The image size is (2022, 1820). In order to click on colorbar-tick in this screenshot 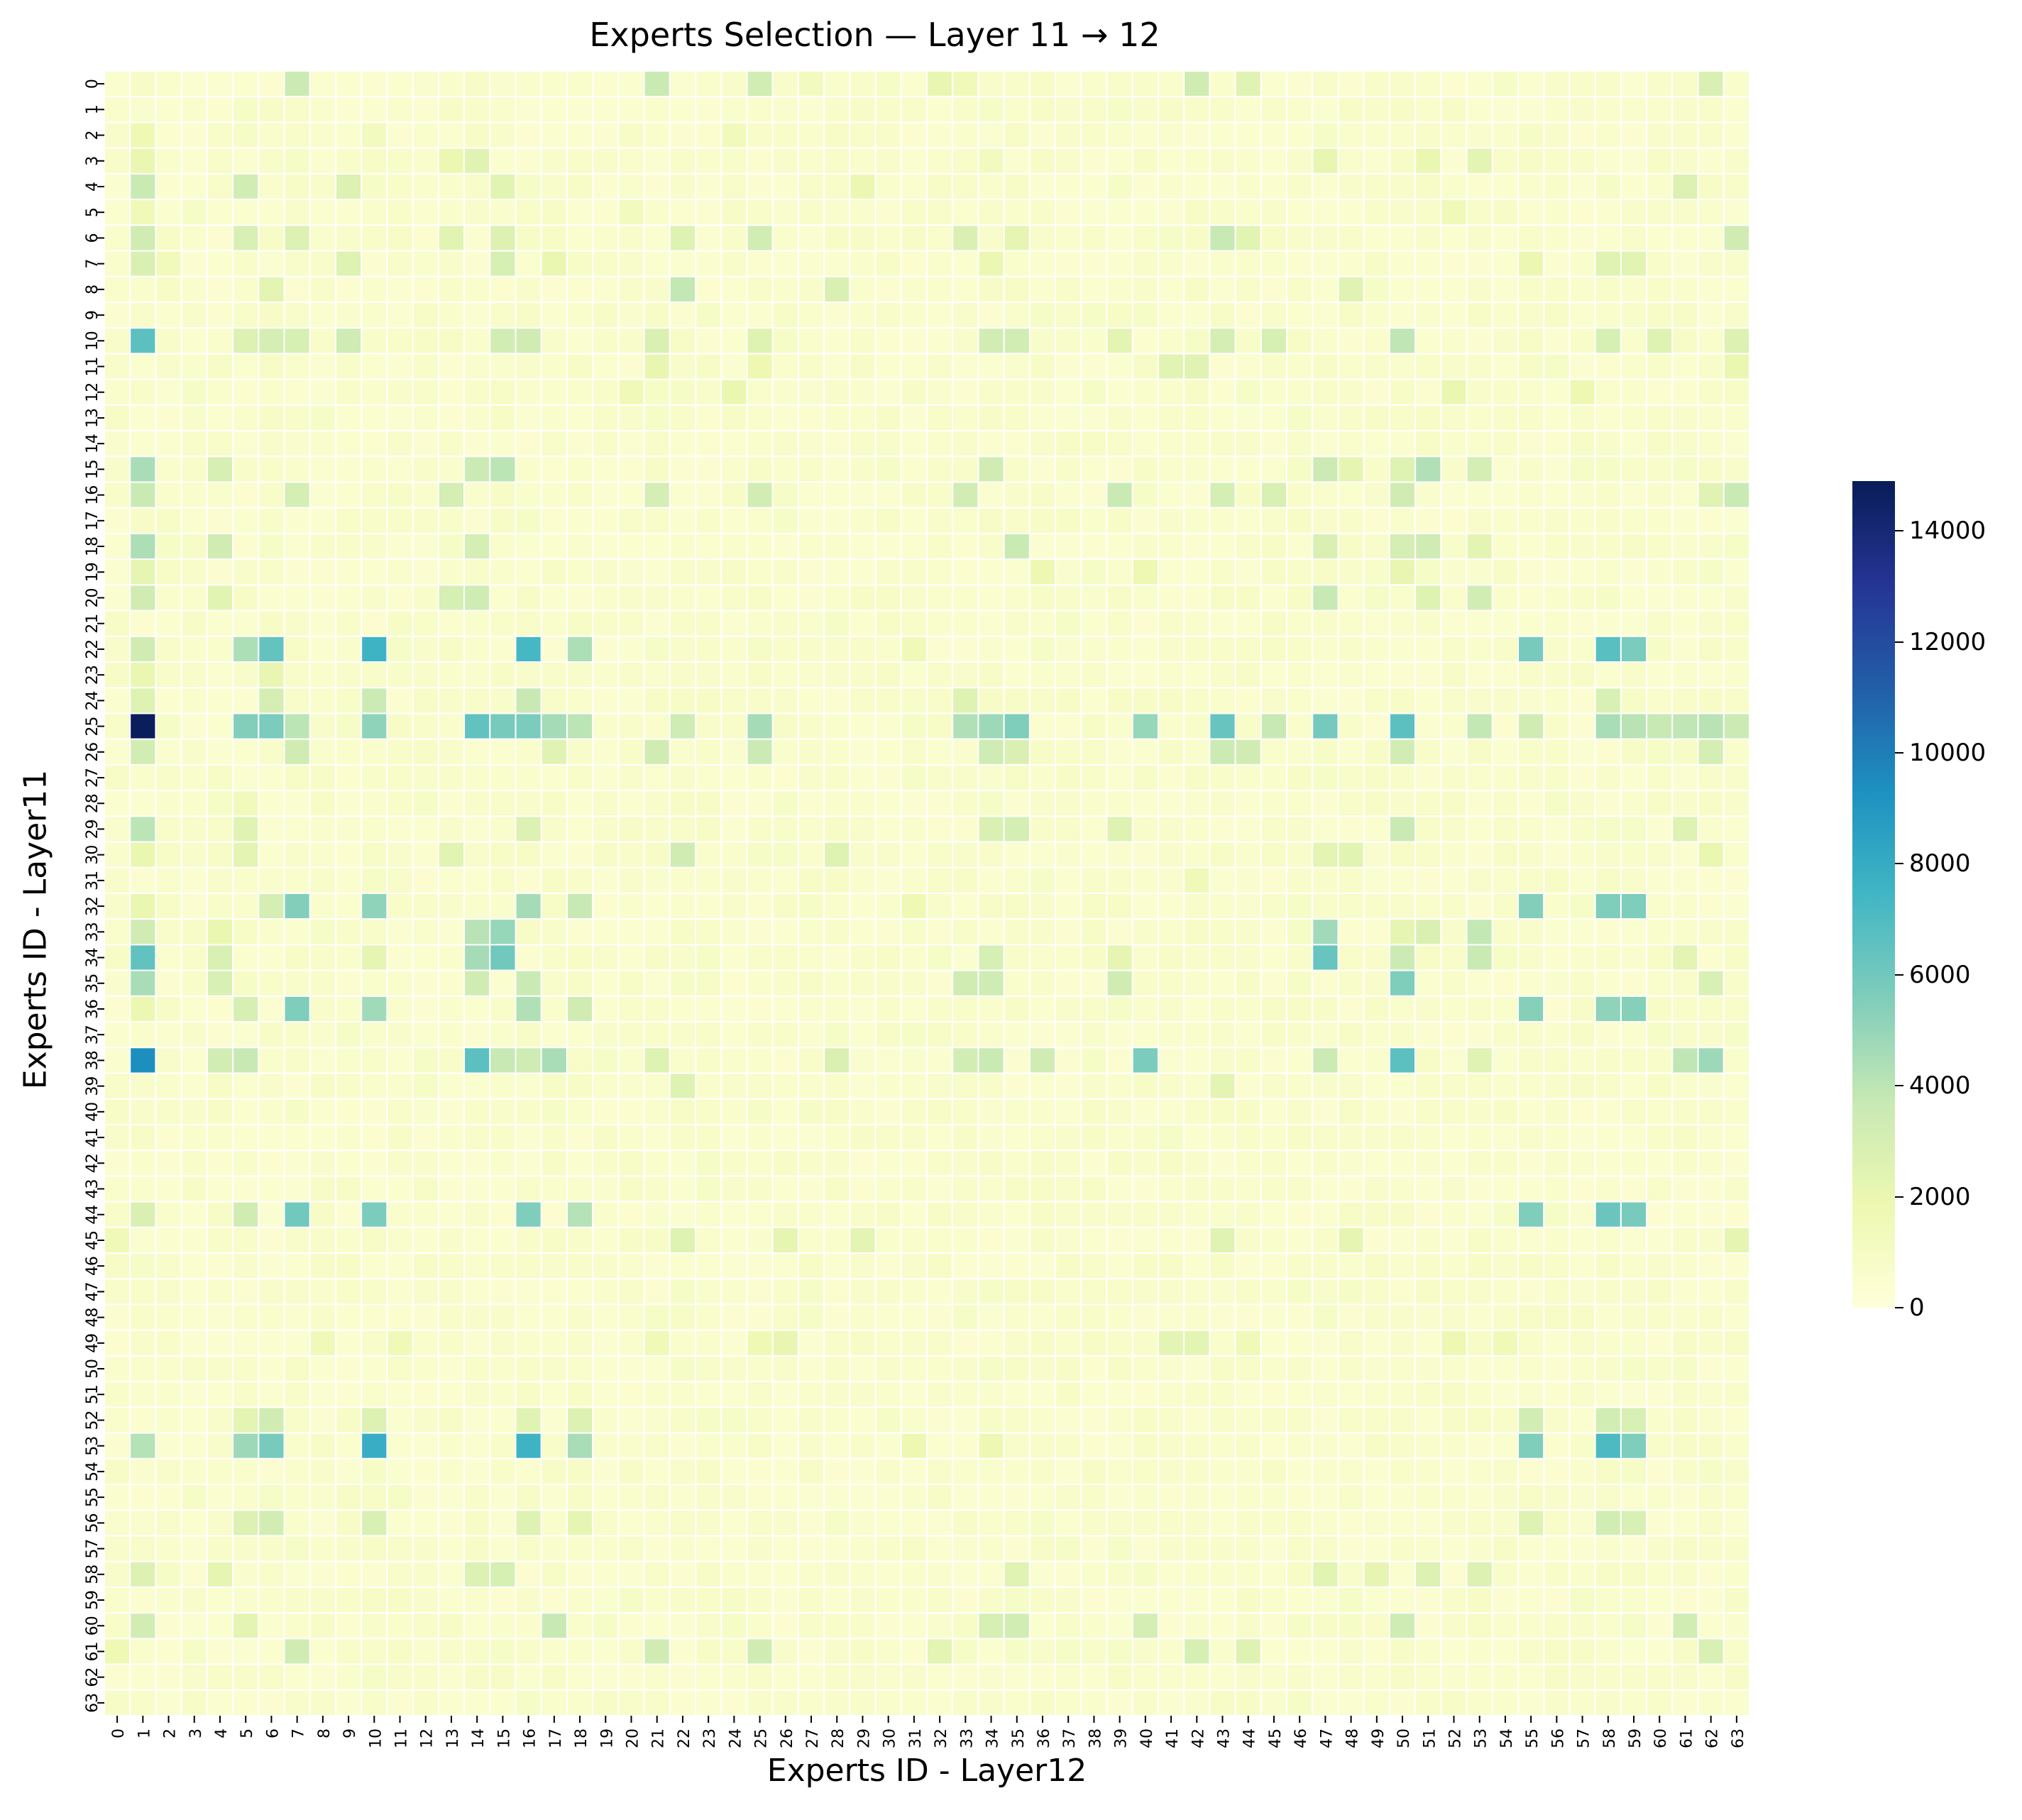, I will do `click(1899, 1197)`.